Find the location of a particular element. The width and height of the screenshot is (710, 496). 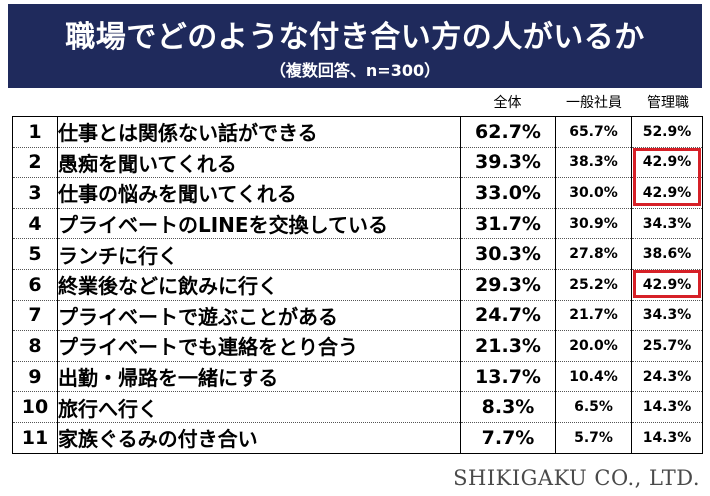

table-row: 7 プライベートで遊ぶことがある 24.7% 21.7% 34.3% is located at coordinates (357, 316).